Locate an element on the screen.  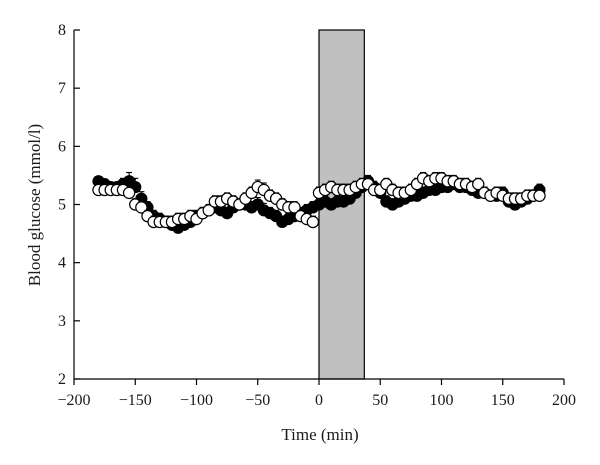
x-tick-label: −50 is located at coordinates (257, 400).